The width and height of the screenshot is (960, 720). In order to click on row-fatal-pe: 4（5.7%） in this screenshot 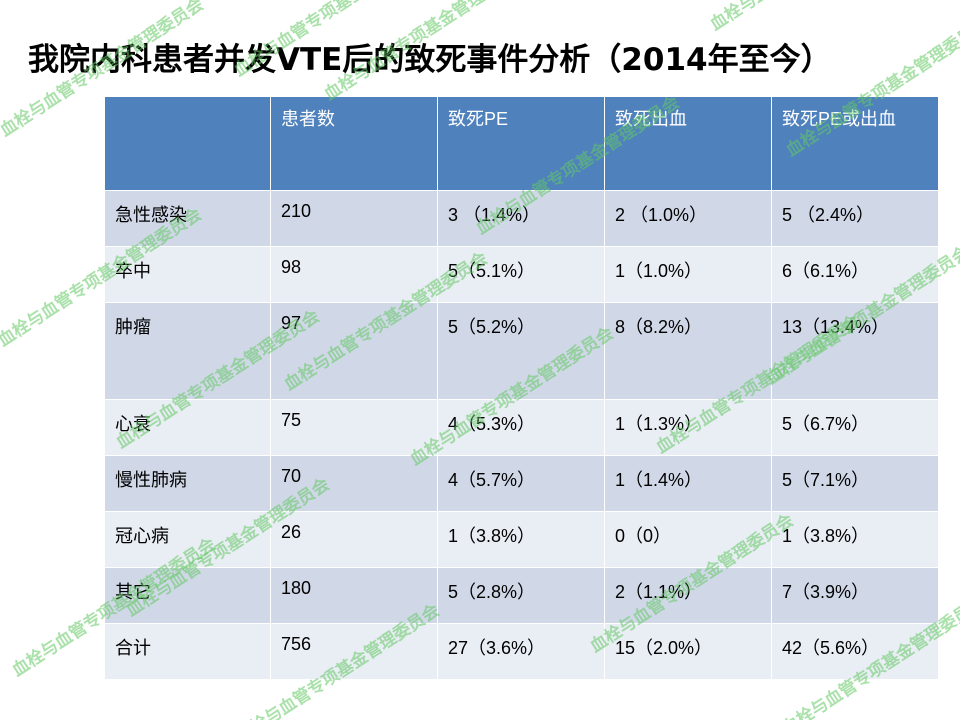, I will do `click(521, 483)`.